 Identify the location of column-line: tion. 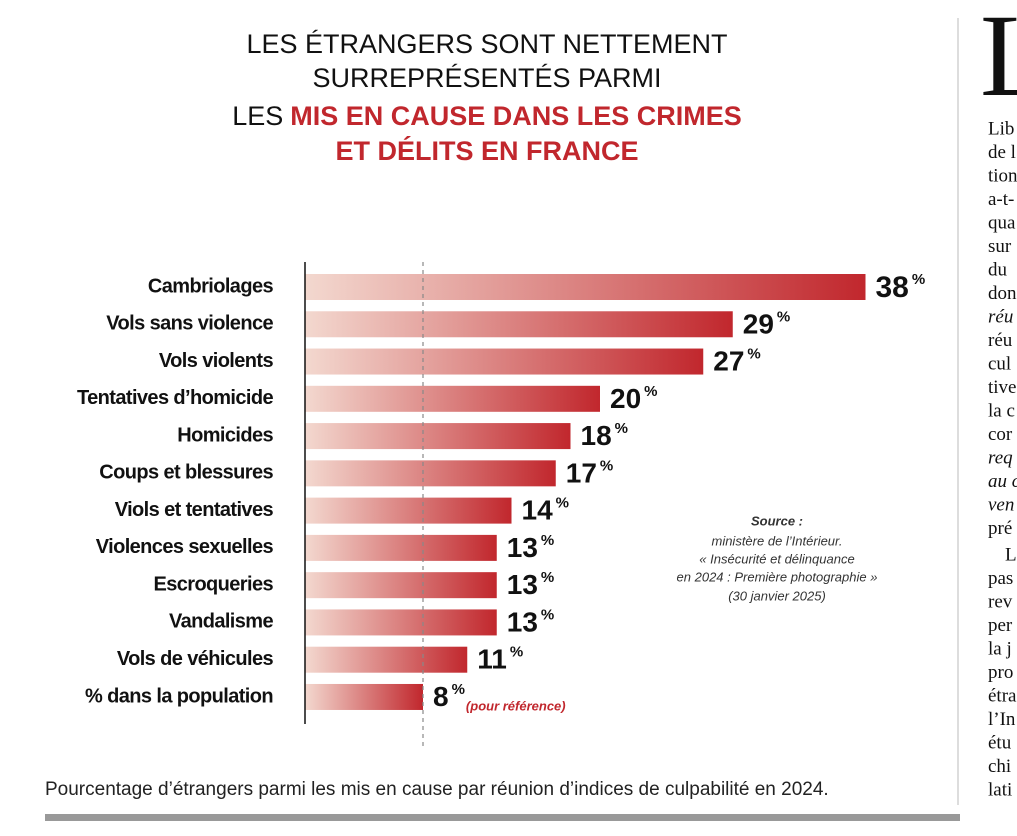
(1002, 175).